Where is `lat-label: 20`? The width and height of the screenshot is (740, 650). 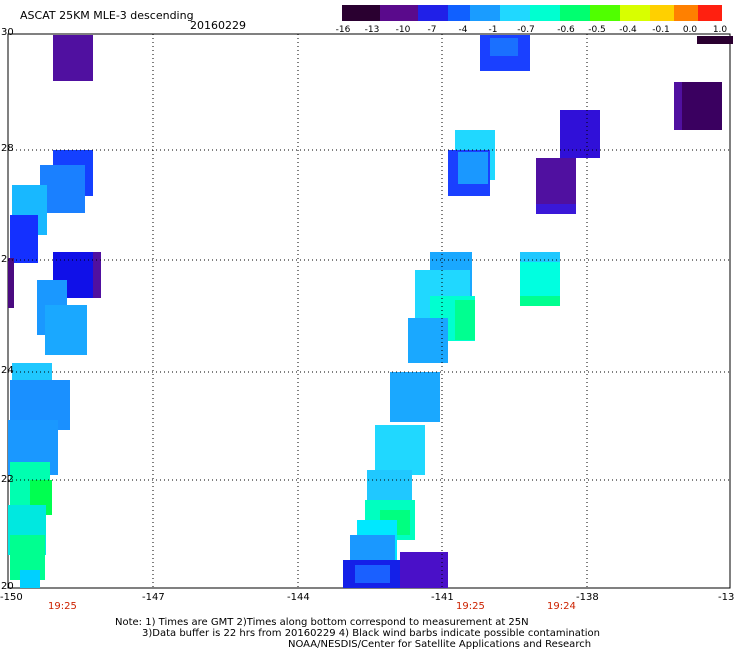 lat-label: 20 is located at coordinates (7, 586).